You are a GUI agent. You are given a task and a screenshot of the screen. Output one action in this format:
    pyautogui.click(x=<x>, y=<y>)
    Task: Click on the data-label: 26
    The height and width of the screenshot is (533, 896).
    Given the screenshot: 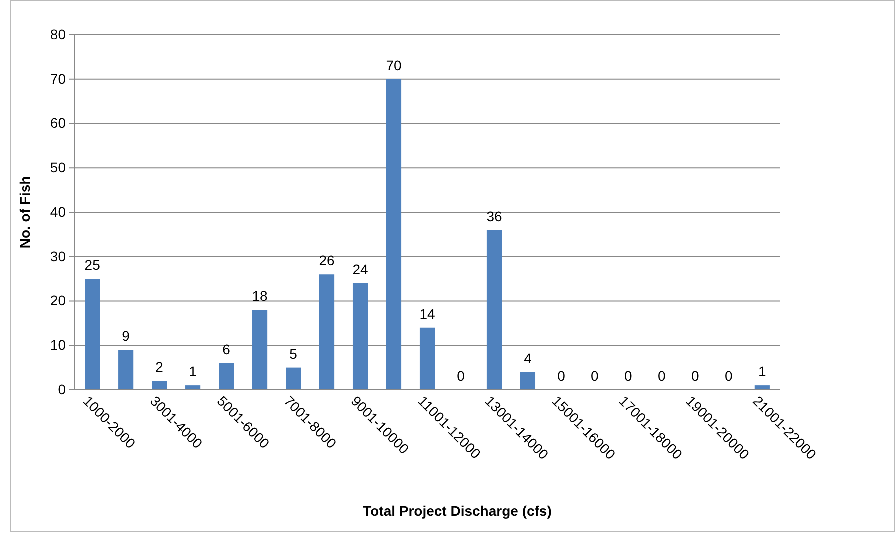 What is the action you would take?
    pyautogui.click(x=327, y=260)
    